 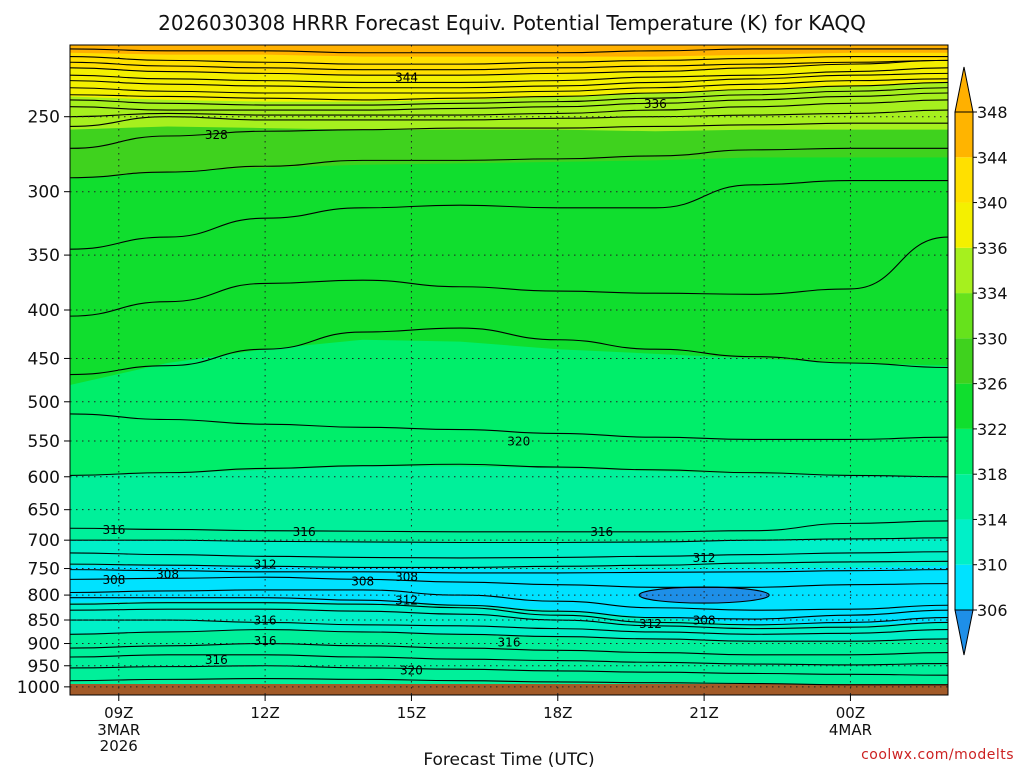 What do you see at coordinates (265, 621) in the screenshot?
I see `contour-label-14: 316` at bounding box center [265, 621].